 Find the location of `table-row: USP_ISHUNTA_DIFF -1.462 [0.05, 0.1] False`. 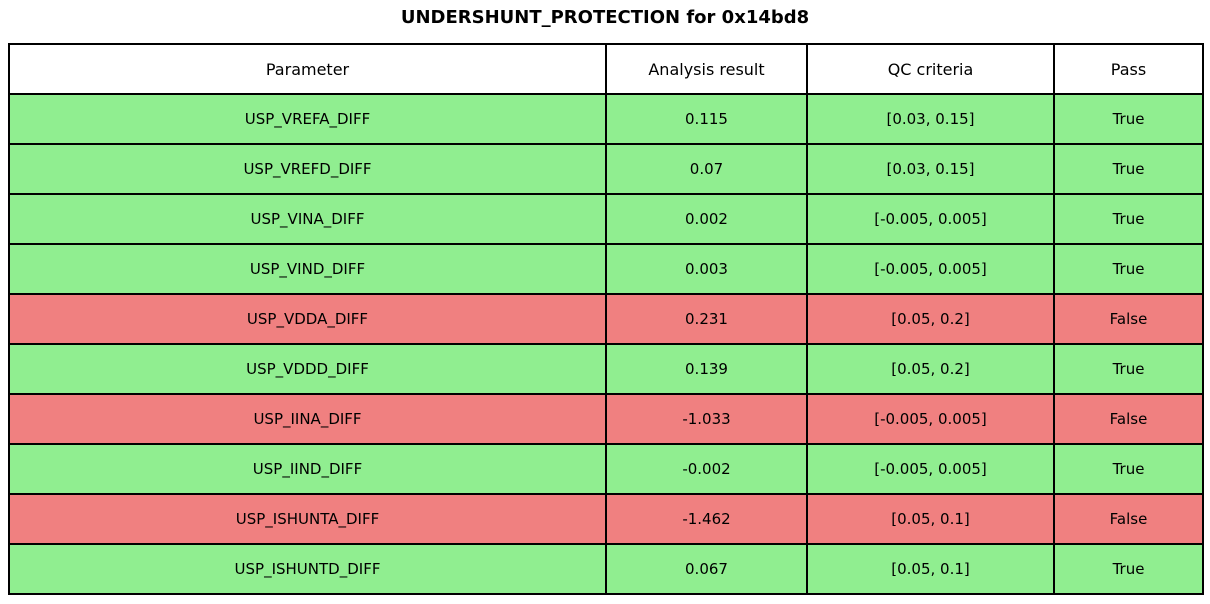

table-row: USP_ISHUNTA_DIFF -1.462 [0.05, 0.1] False is located at coordinates (606, 519).